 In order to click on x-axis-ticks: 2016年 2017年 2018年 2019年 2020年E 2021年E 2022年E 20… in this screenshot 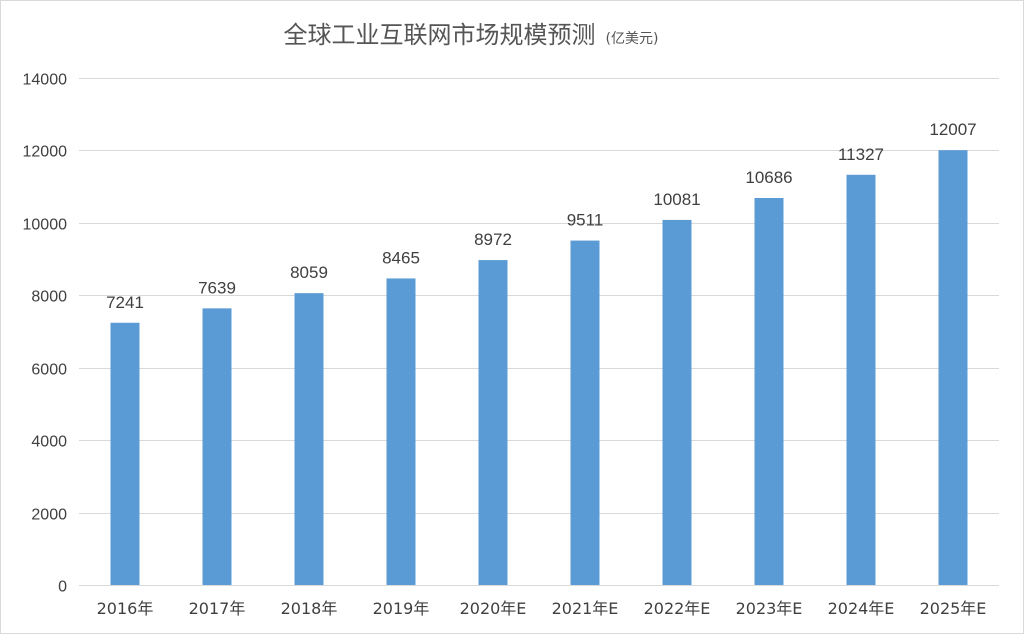, I will do `click(542, 608)`.